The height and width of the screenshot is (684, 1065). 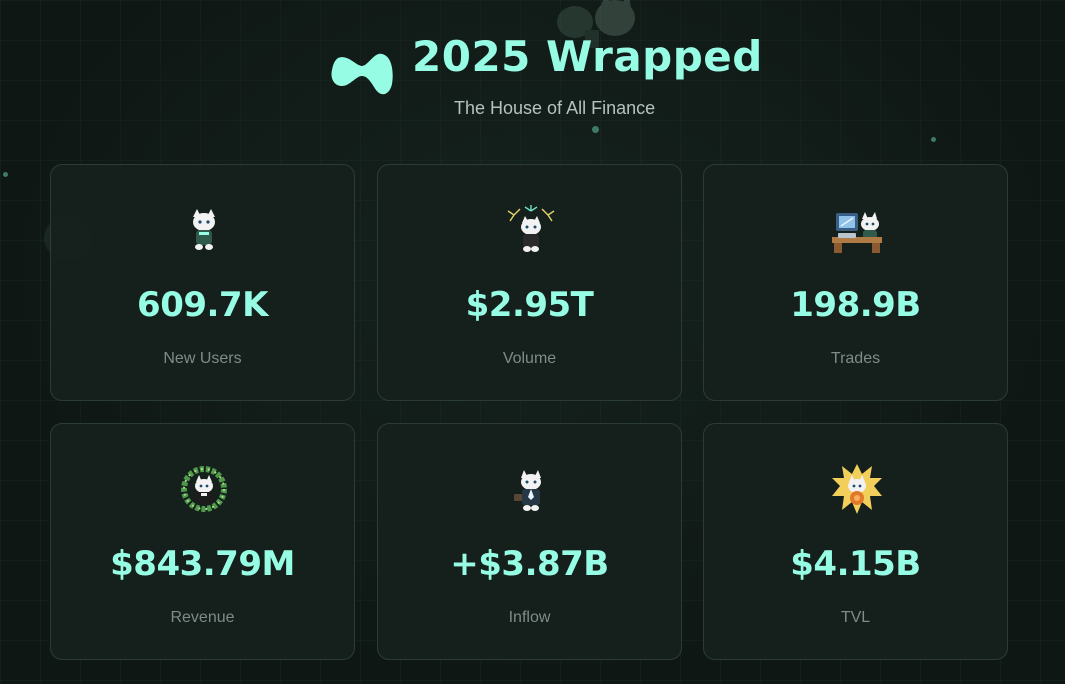 What do you see at coordinates (529, 305) in the screenshot?
I see `stat-value: $2.95T` at bounding box center [529, 305].